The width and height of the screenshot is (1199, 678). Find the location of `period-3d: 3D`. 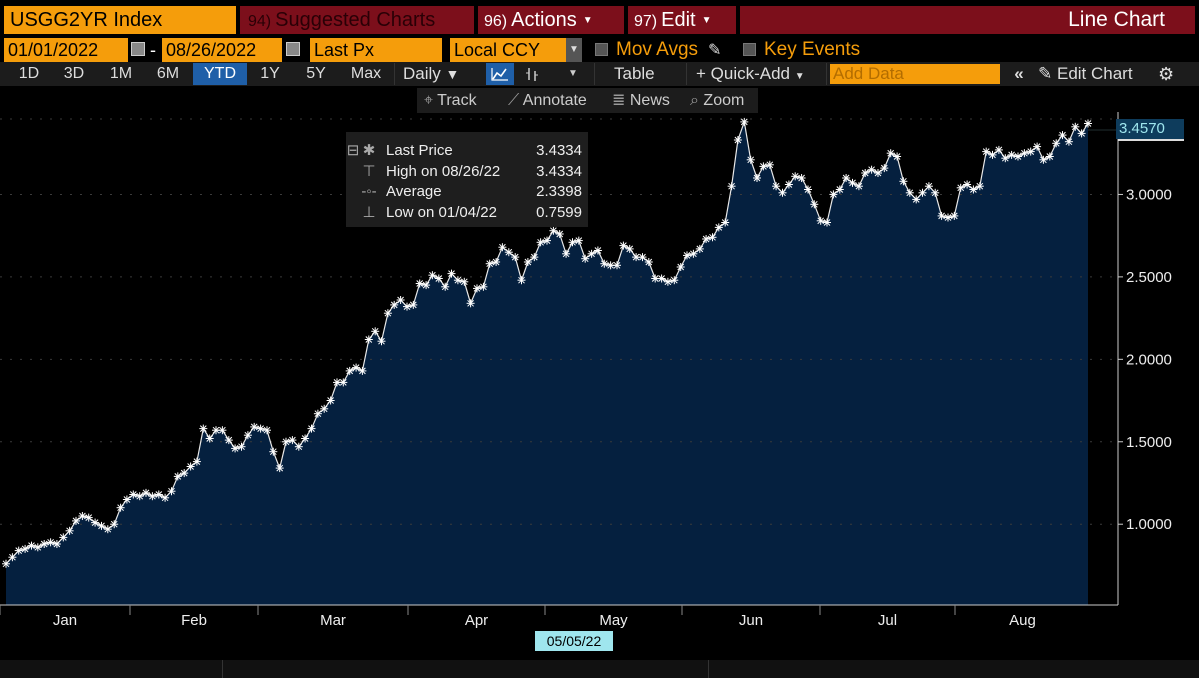

period-3d: 3D is located at coordinates (74, 73).